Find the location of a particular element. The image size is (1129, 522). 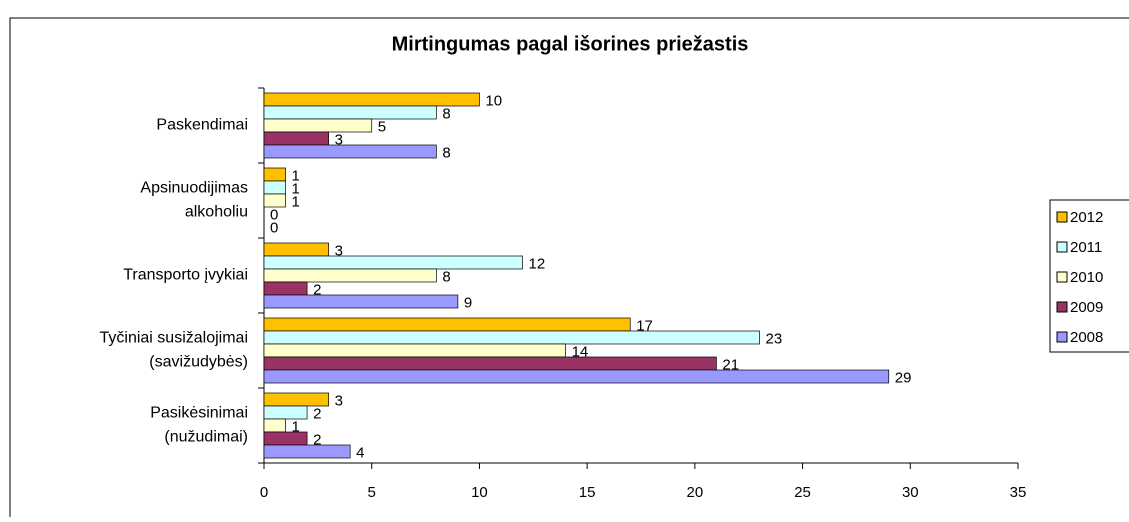

data-label: 10 is located at coordinates (493, 100).